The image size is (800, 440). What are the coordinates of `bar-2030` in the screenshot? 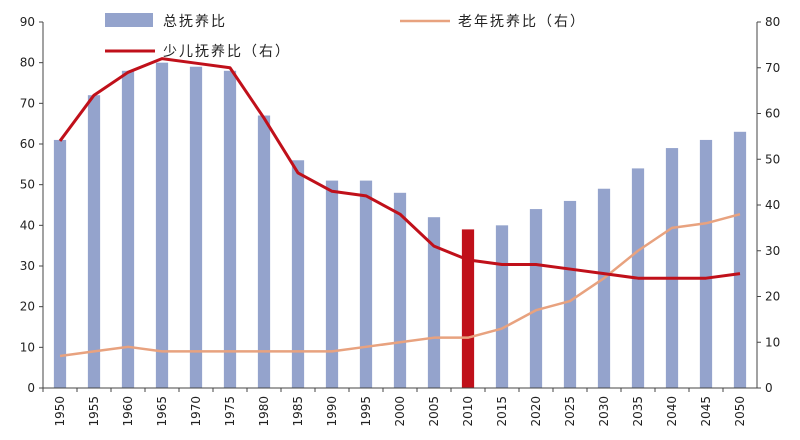 It's located at (604, 288).